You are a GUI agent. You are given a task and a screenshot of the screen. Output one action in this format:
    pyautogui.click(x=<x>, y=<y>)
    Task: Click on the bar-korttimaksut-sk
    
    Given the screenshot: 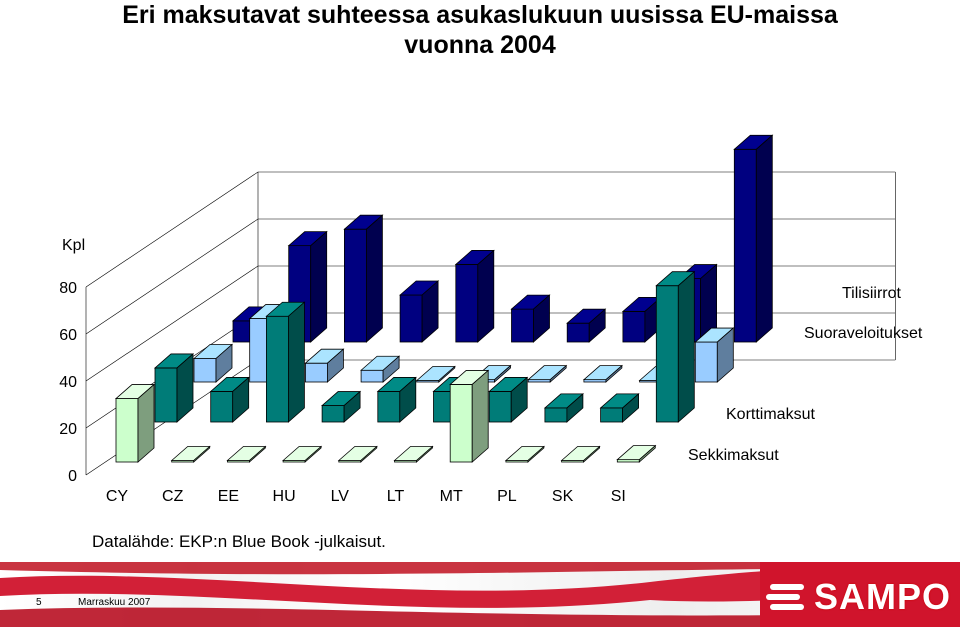 What is the action you would take?
    pyautogui.click(x=619, y=408)
    